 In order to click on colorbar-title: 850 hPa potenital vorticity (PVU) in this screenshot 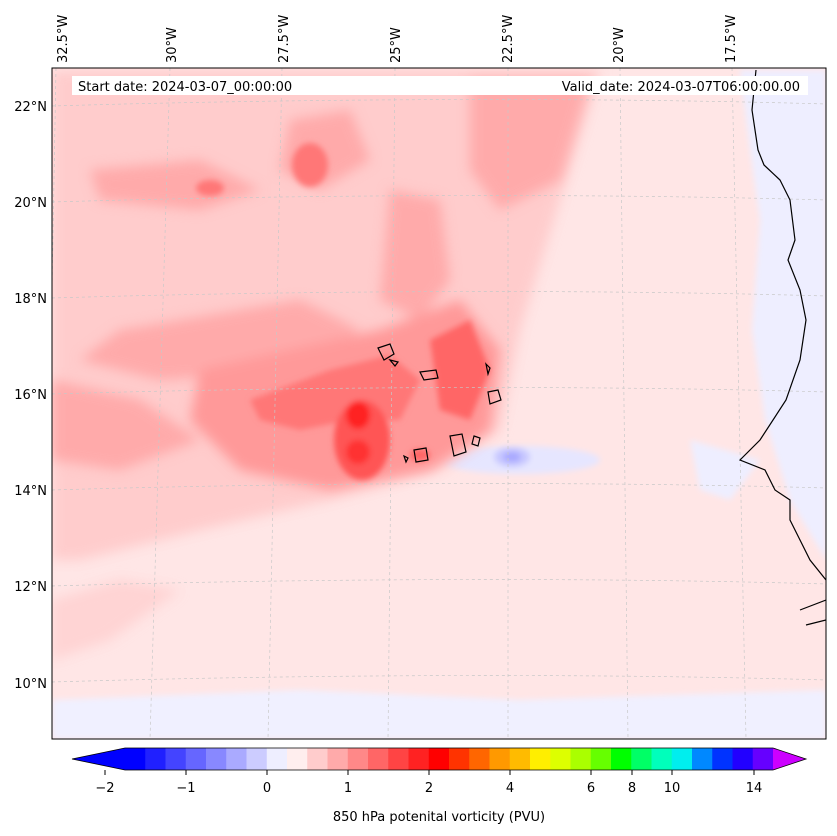, I will do `click(439, 817)`.